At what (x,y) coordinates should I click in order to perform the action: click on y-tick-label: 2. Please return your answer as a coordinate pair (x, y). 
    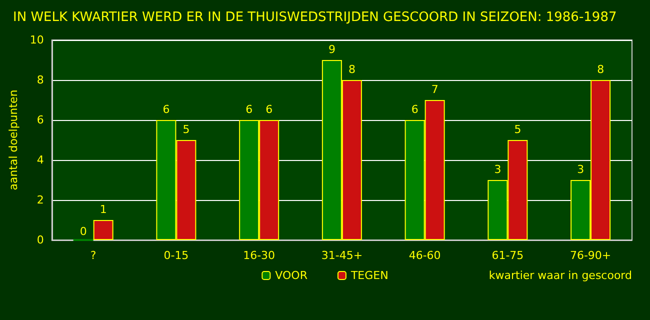
    Looking at the image, I should click on (40, 200).